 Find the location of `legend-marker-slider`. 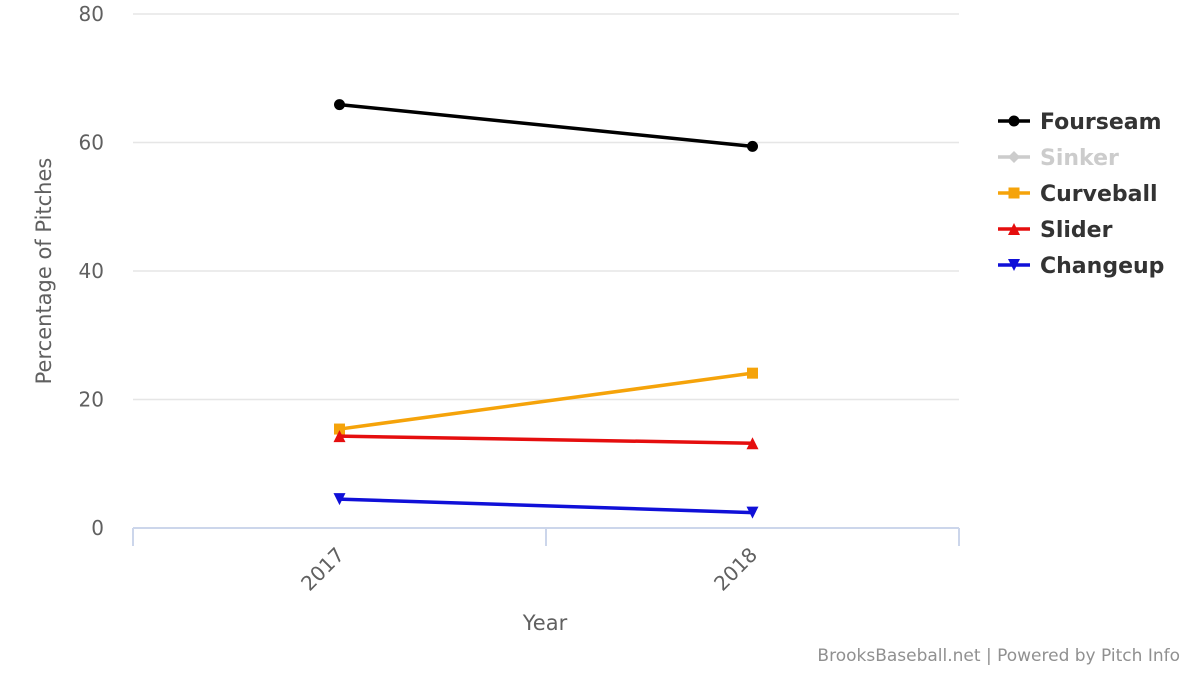

legend-marker-slider is located at coordinates (1014, 229).